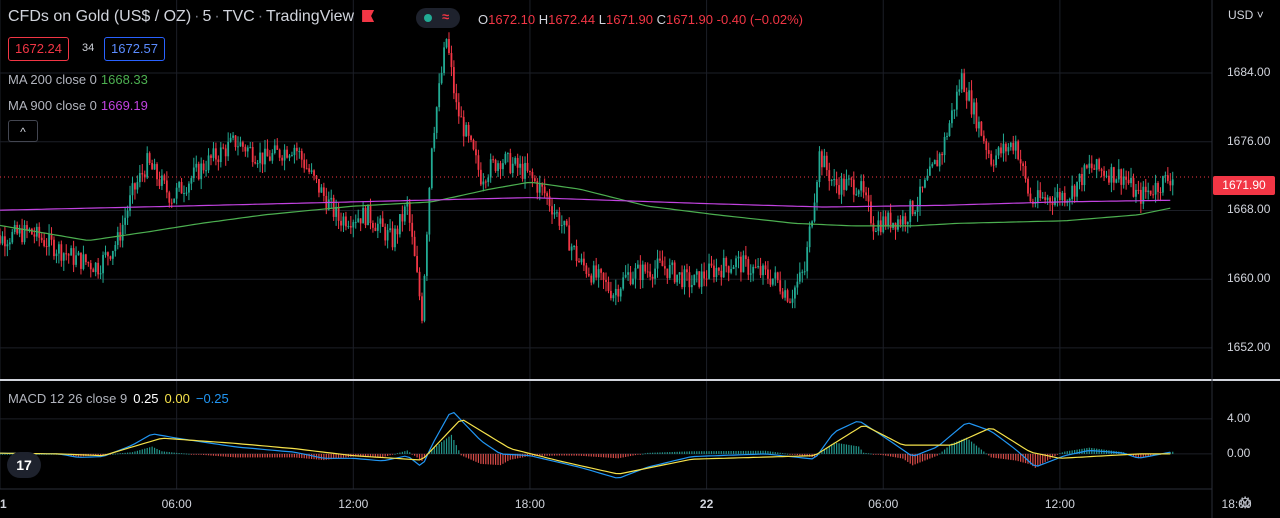  I want to click on collapse-legend-button: ^, so click(23, 131).